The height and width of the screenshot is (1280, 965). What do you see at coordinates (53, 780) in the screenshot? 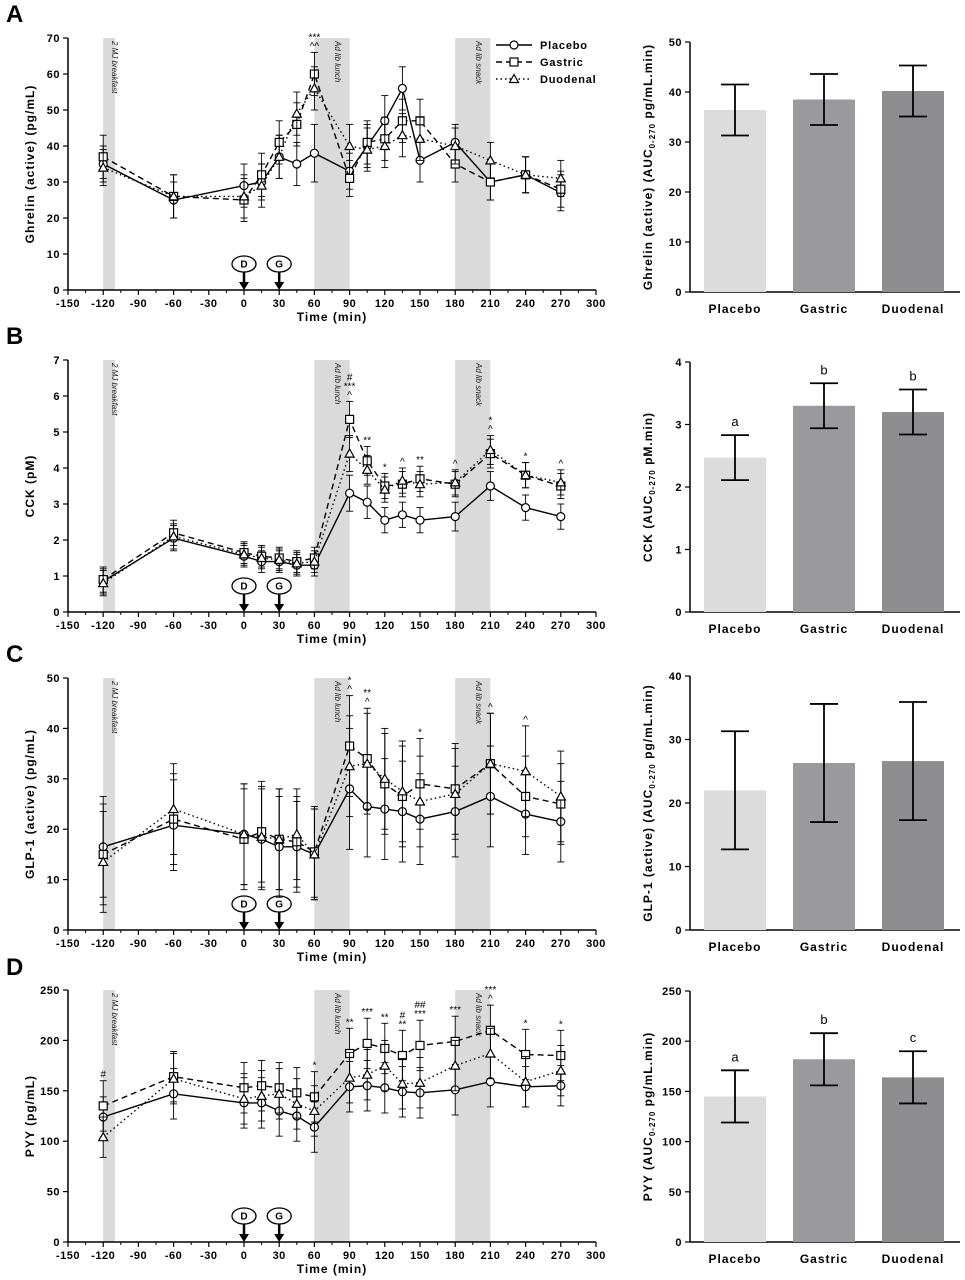
I see `y-tick-label: 30` at bounding box center [53, 780].